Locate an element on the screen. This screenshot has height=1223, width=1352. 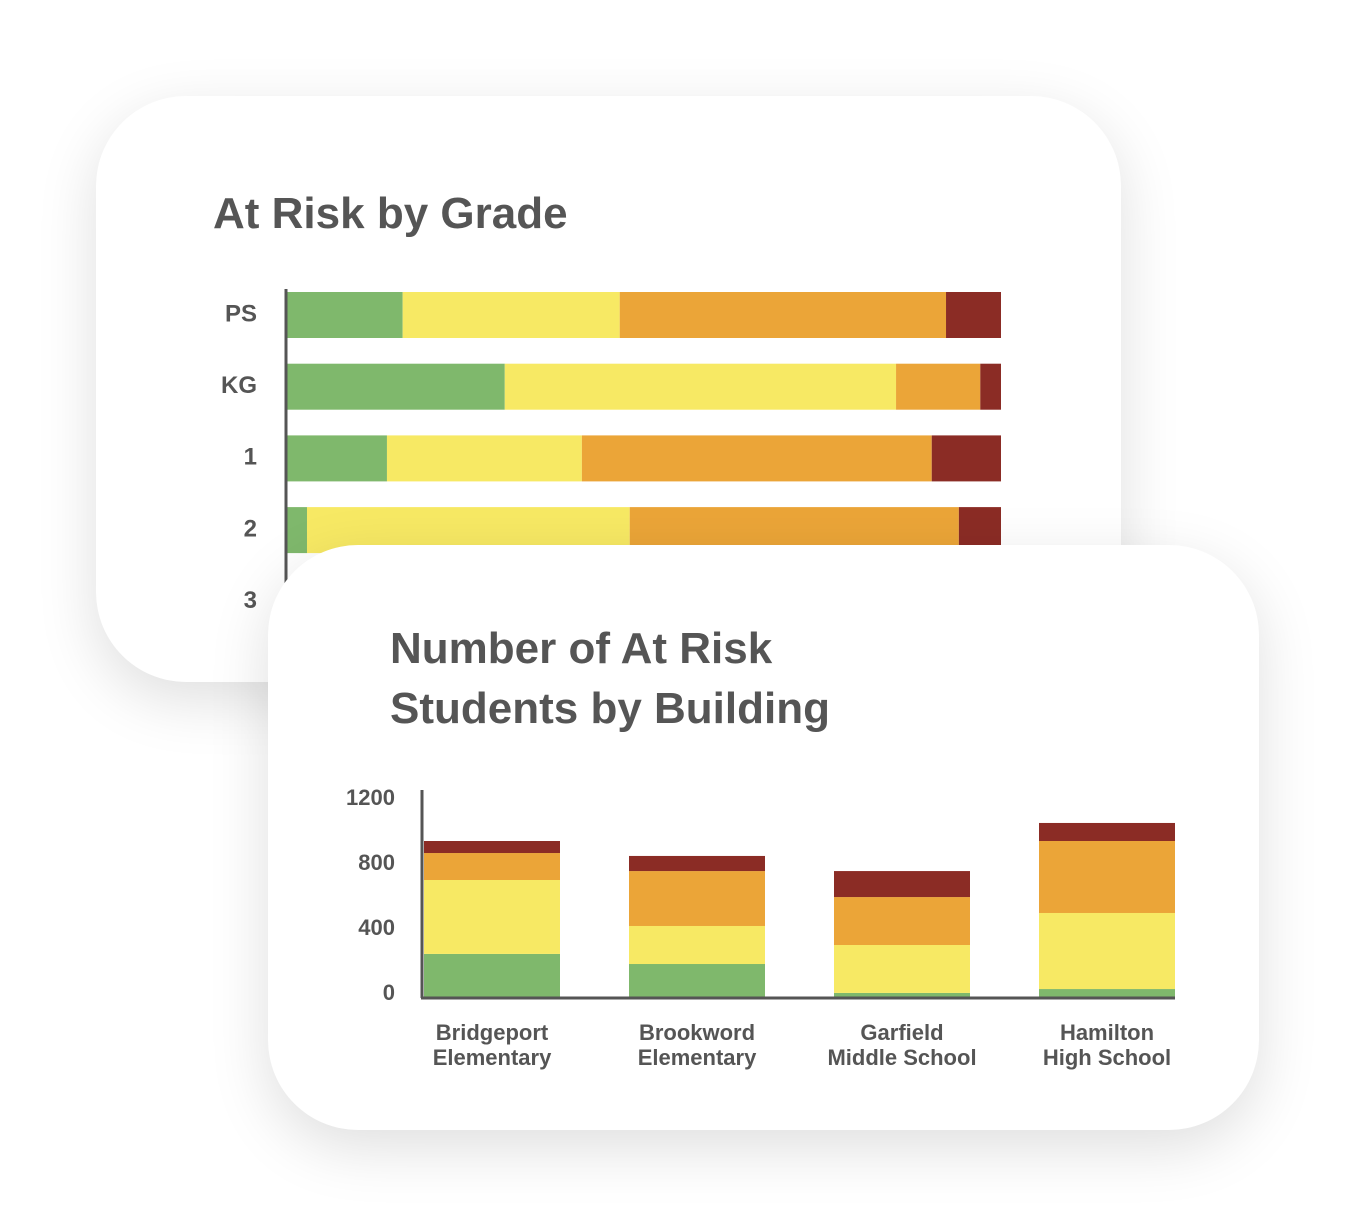
x-tick-label: Brookword Elementary is located at coordinates (697, 1045).